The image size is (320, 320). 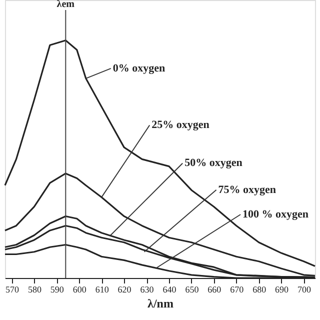 I want to click on annotation: 75% oxygen, so click(x=247, y=190).